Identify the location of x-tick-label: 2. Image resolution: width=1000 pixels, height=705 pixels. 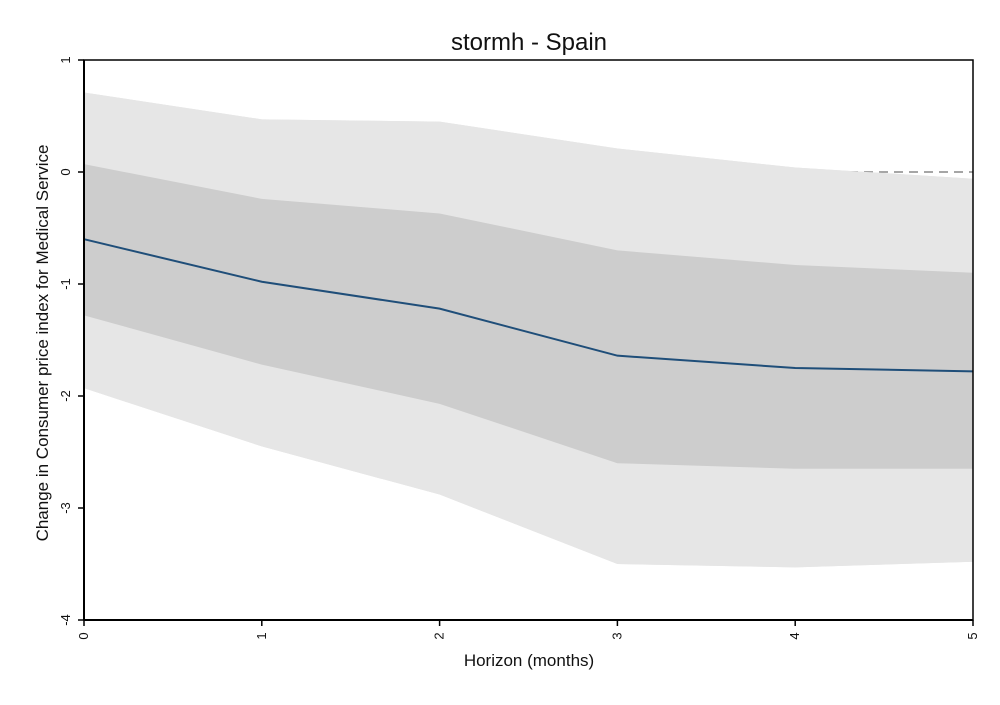
(439, 635).